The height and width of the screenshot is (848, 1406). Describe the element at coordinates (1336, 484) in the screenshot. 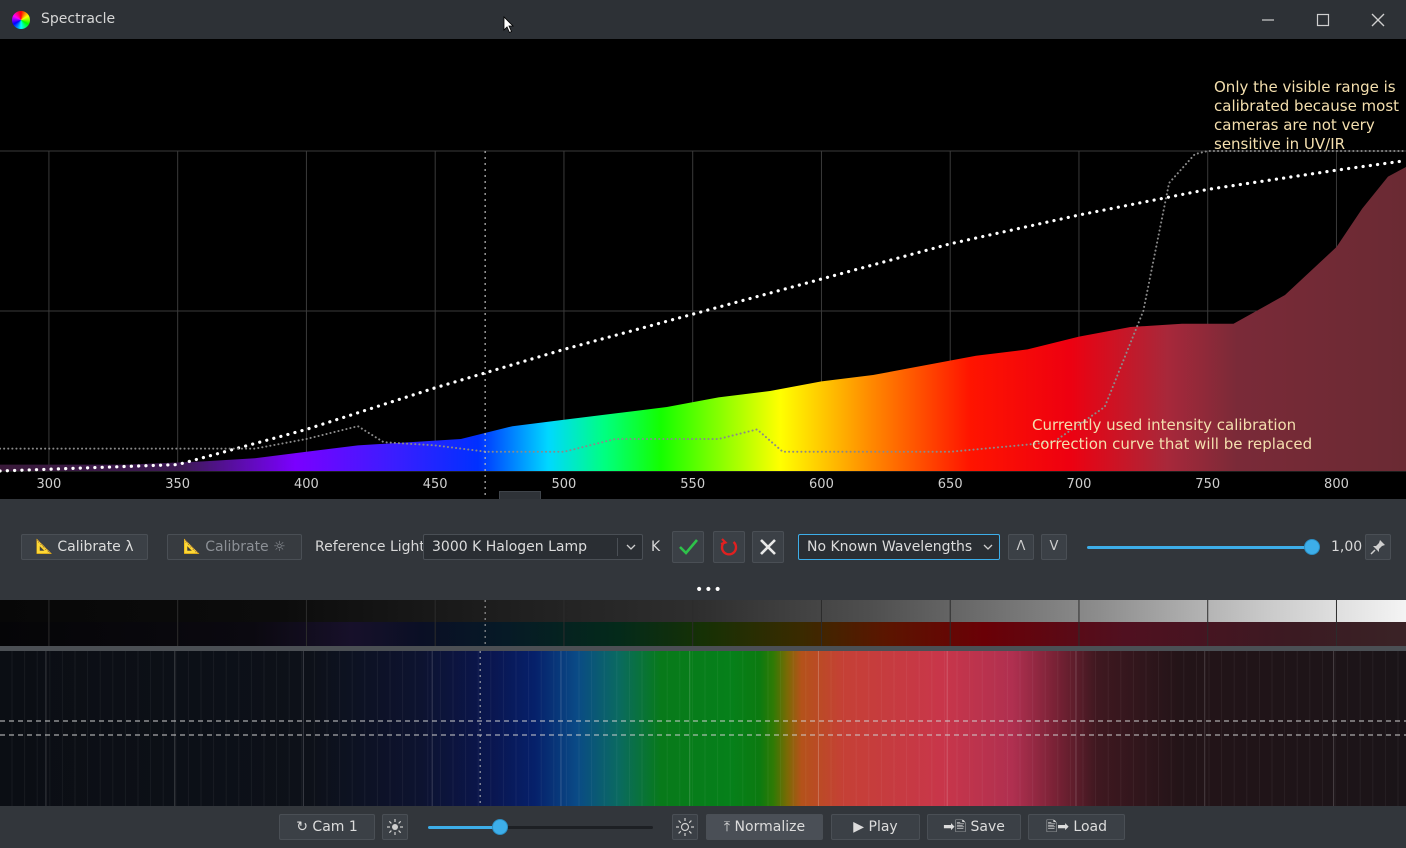

I see `x-tick-label: 800` at that location.